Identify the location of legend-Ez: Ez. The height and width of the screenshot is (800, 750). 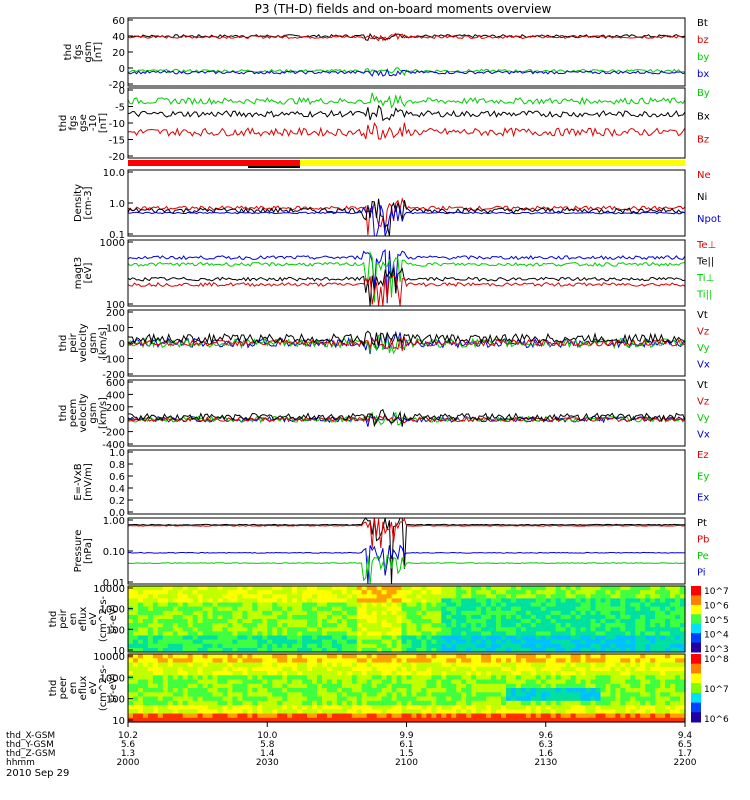
(703, 455).